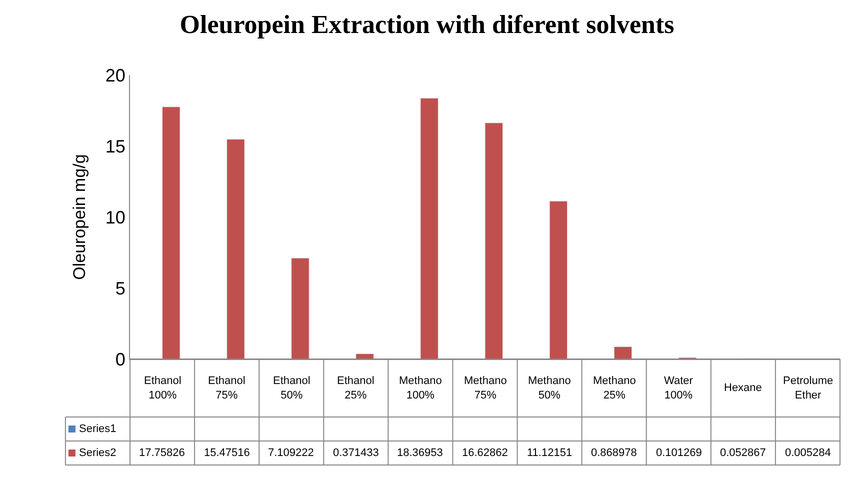 The width and height of the screenshot is (854, 489). Describe the element at coordinates (743, 453) in the screenshot. I see `data-label: 0.052867` at that location.